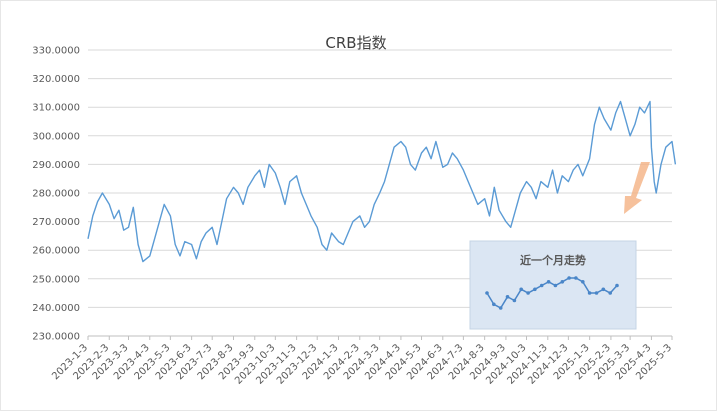  I want to click on y-tick-label: 310.0000, so click(56, 108).